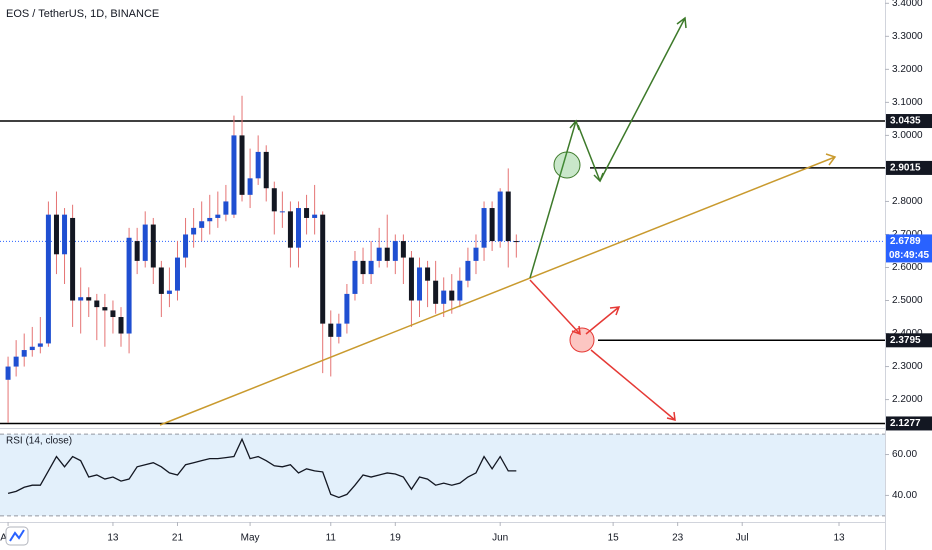 The image size is (932, 550). What do you see at coordinates (907, 102) in the screenshot?
I see `y-tick-label: 3.1000` at bounding box center [907, 102].